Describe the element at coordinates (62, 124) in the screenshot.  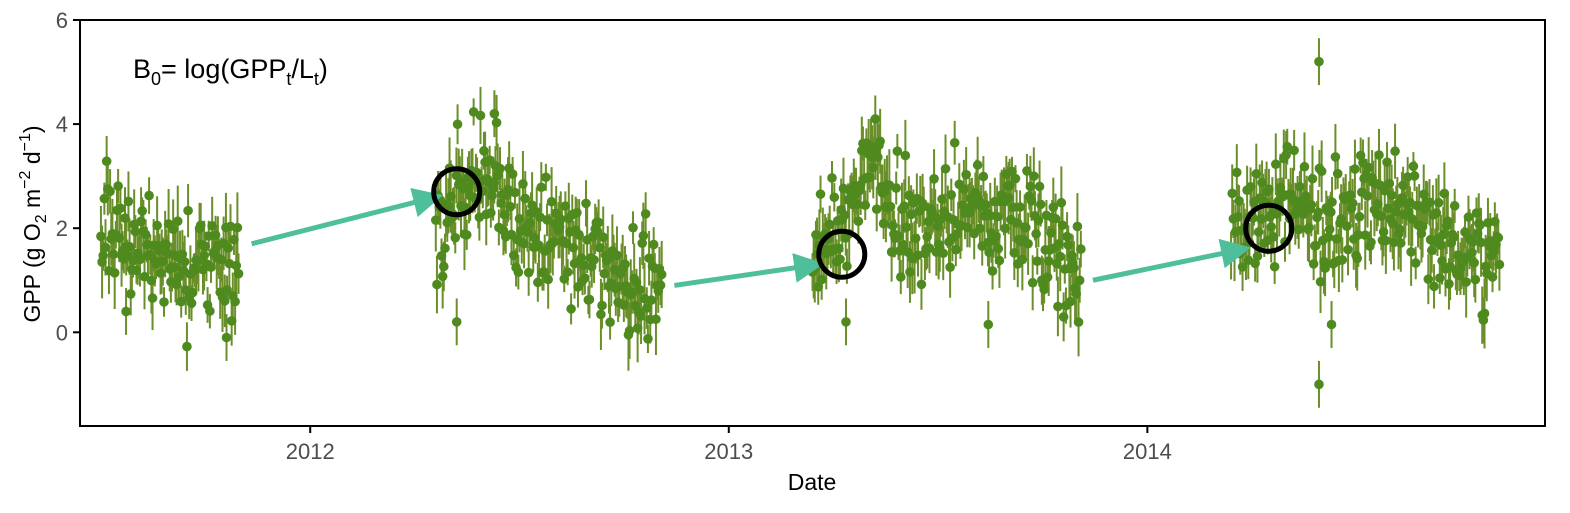
I see `y-tick-label: 4` at that location.